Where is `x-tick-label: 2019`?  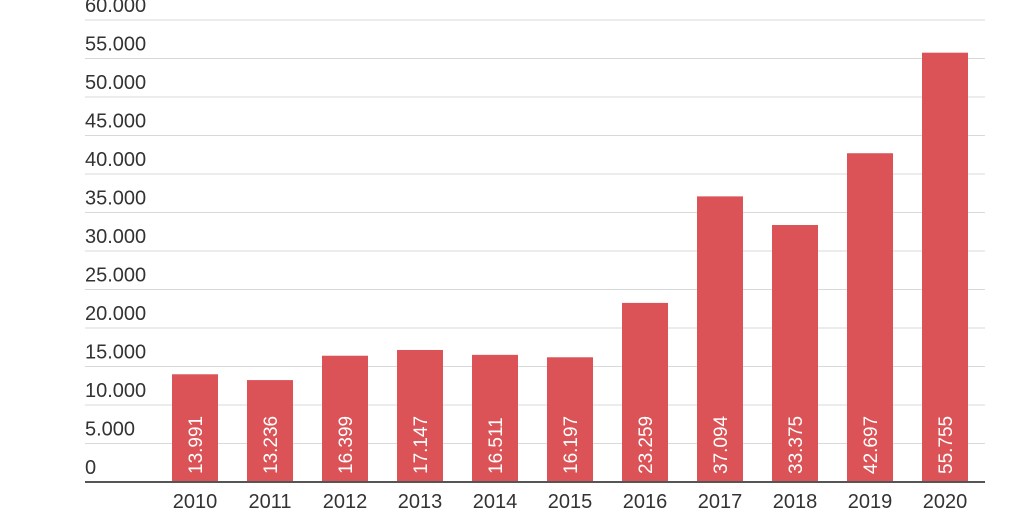
x-tick-label: 2019 is located at coordinates (870, 501).